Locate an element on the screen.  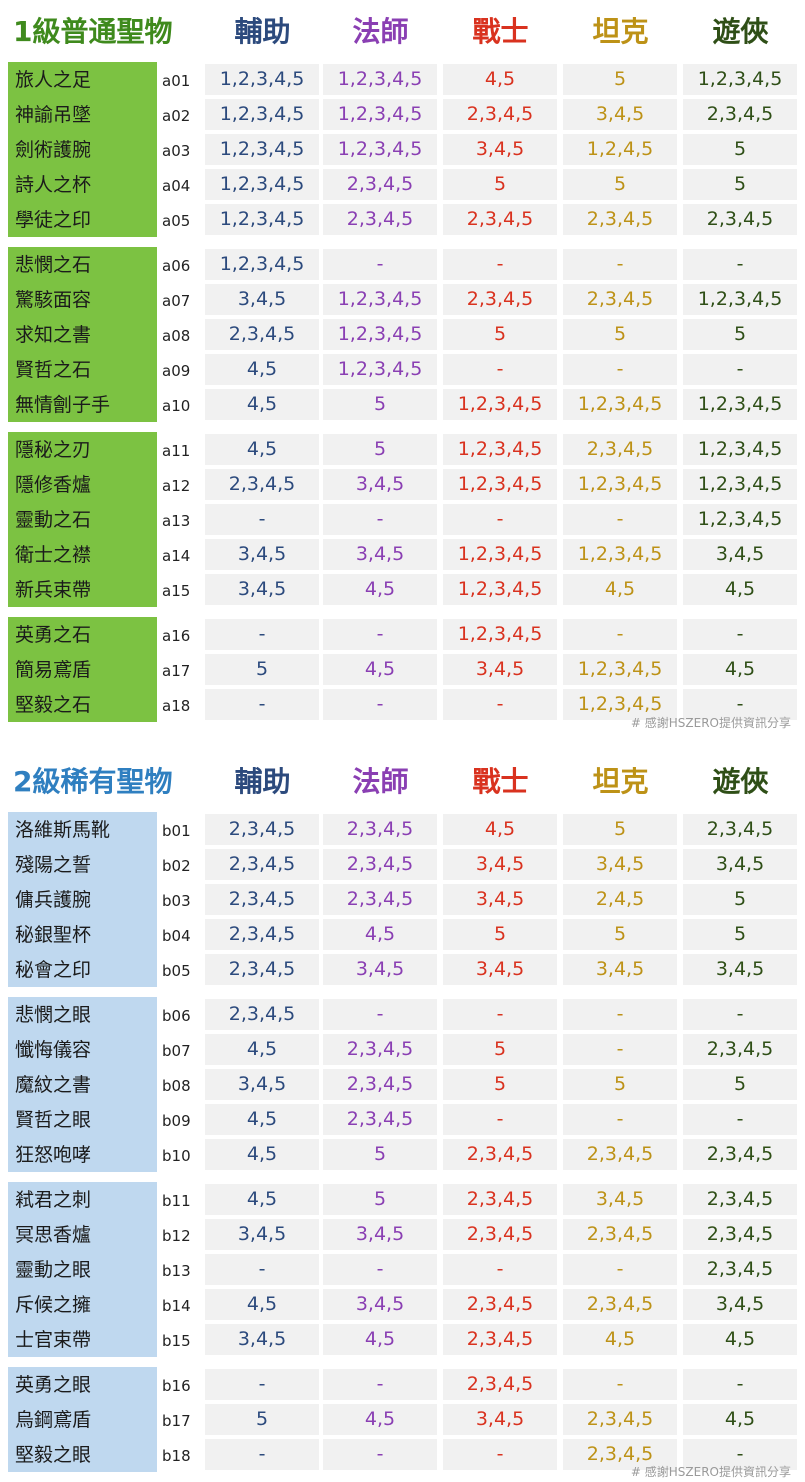
relic-name: 學徒之印 is located at coordinates (53, 220).